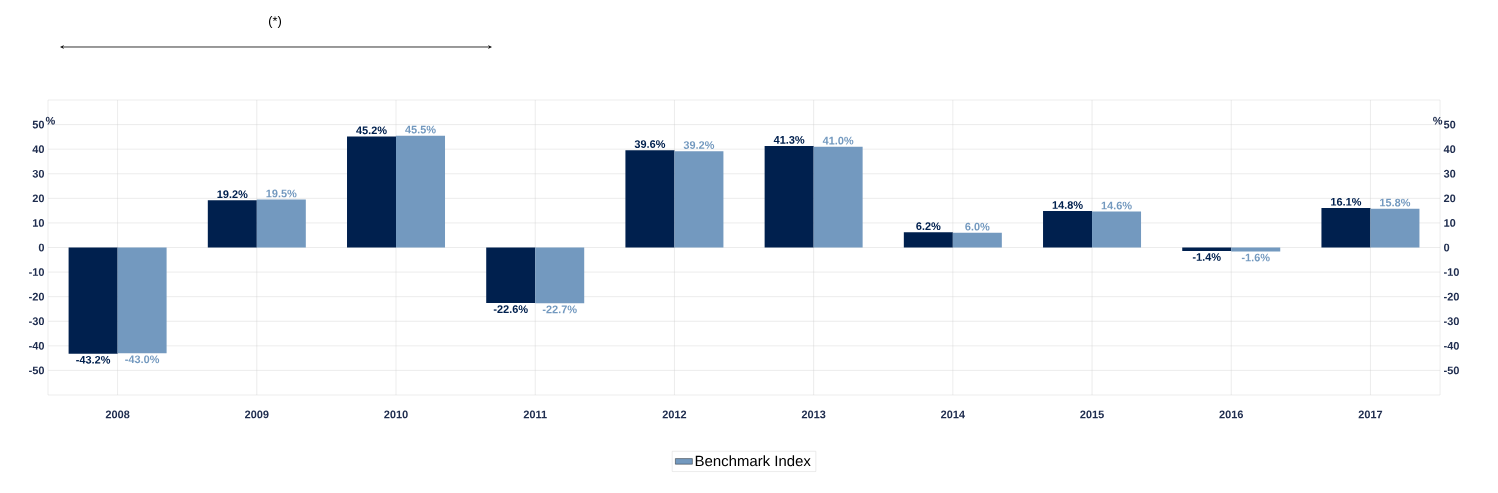  Describe the element at coordinates (38, 149) in the screenshot. I see `y-tick-label: 40` at that location.